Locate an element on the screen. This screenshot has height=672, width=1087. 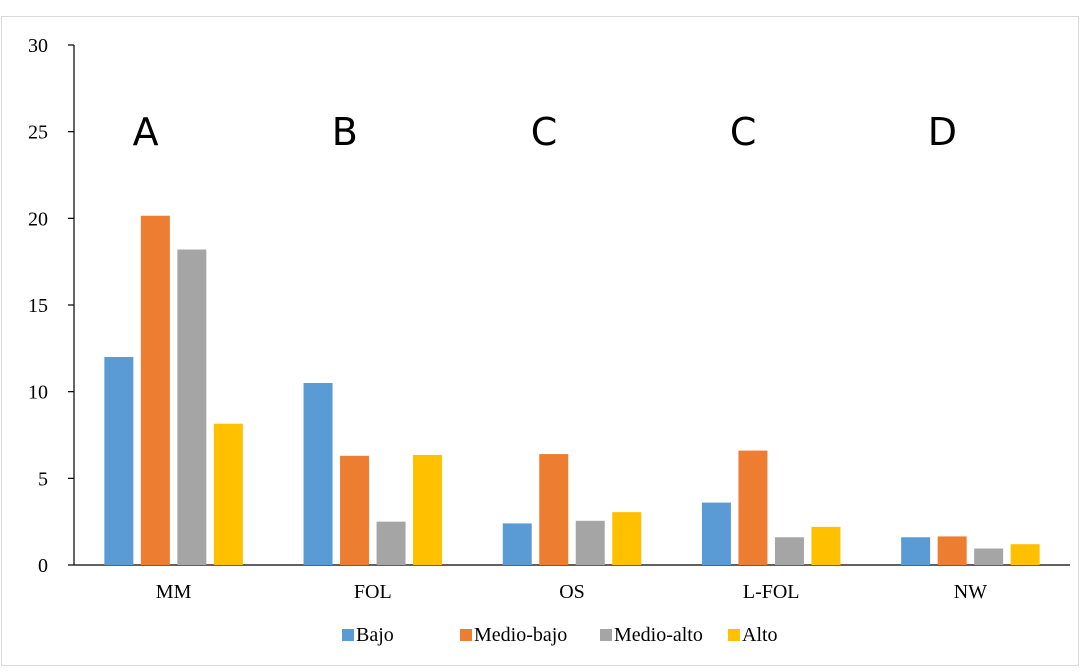
bar-medio-bajo-mm is located at coordinates (155, 390).